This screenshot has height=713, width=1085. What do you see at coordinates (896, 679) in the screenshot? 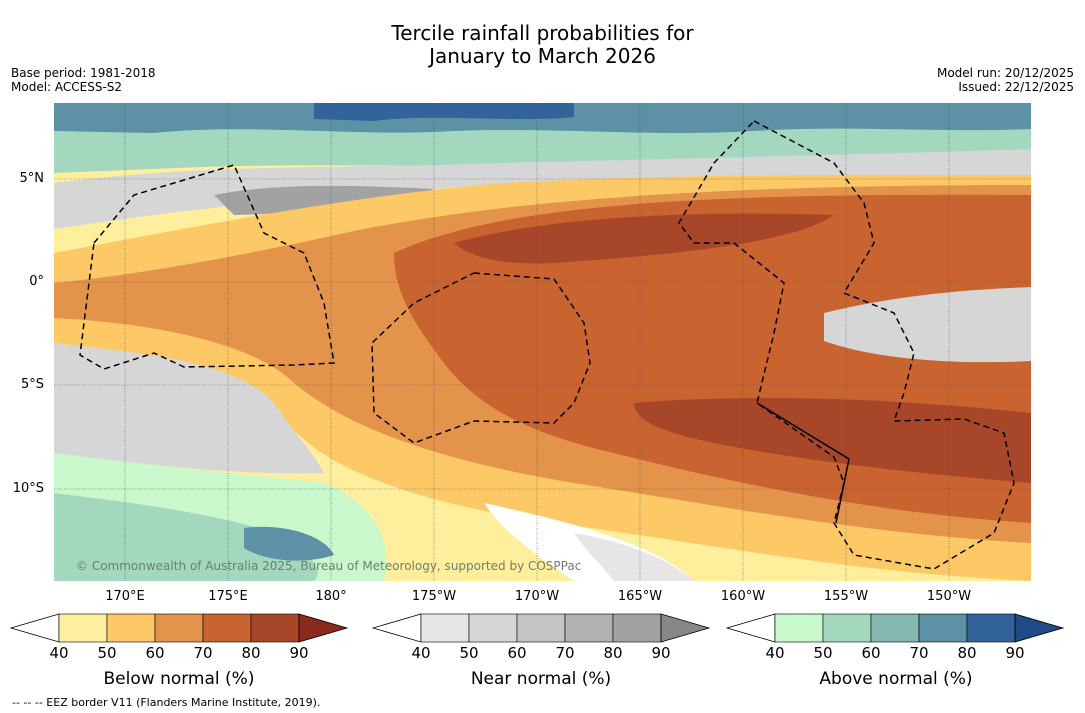
I see `colorbar-label-above: Above normal (%)` at bounding box center [896, 679].